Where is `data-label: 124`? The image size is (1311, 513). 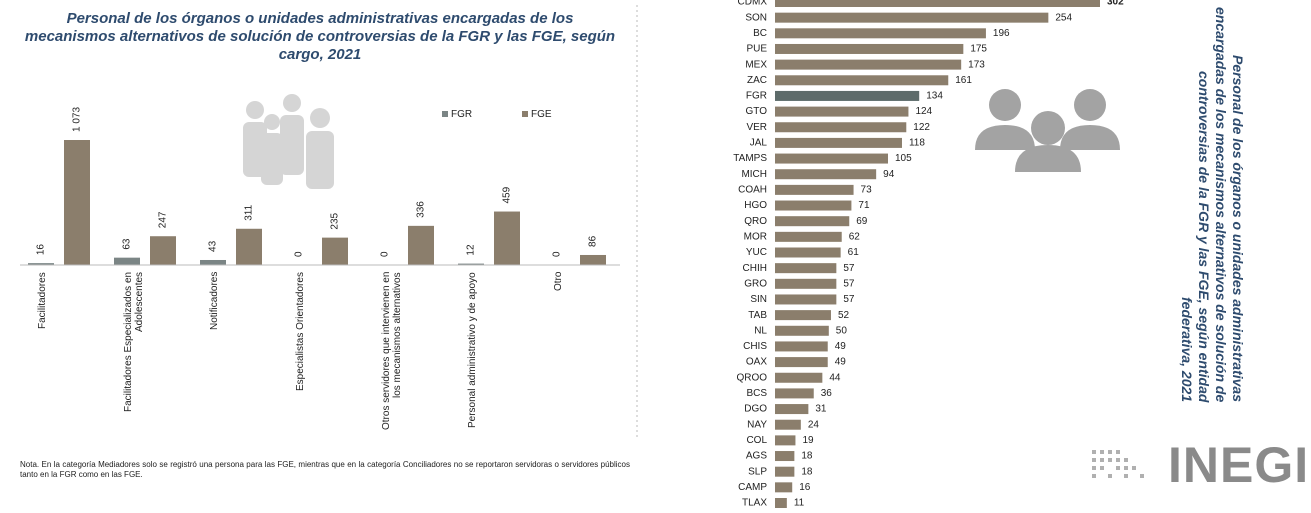
data-label: 124 is located at coordinates (923, 111).